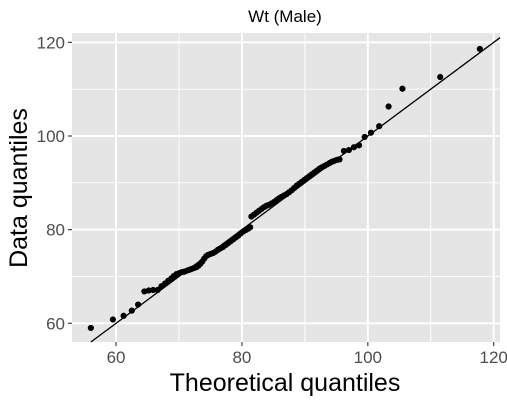 The height and width of the screenshot is (403, 507). I want to click on y-tick-label: 60, so click(55, 323).